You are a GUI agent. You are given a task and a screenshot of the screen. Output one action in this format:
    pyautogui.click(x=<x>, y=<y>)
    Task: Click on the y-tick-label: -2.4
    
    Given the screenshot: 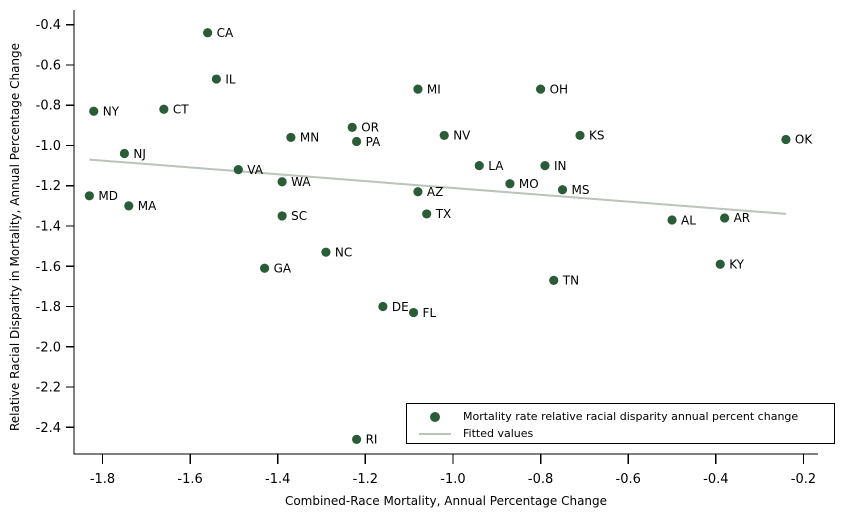 What is the action you would take?
    pyautogui.click(x=48, y=428)
    